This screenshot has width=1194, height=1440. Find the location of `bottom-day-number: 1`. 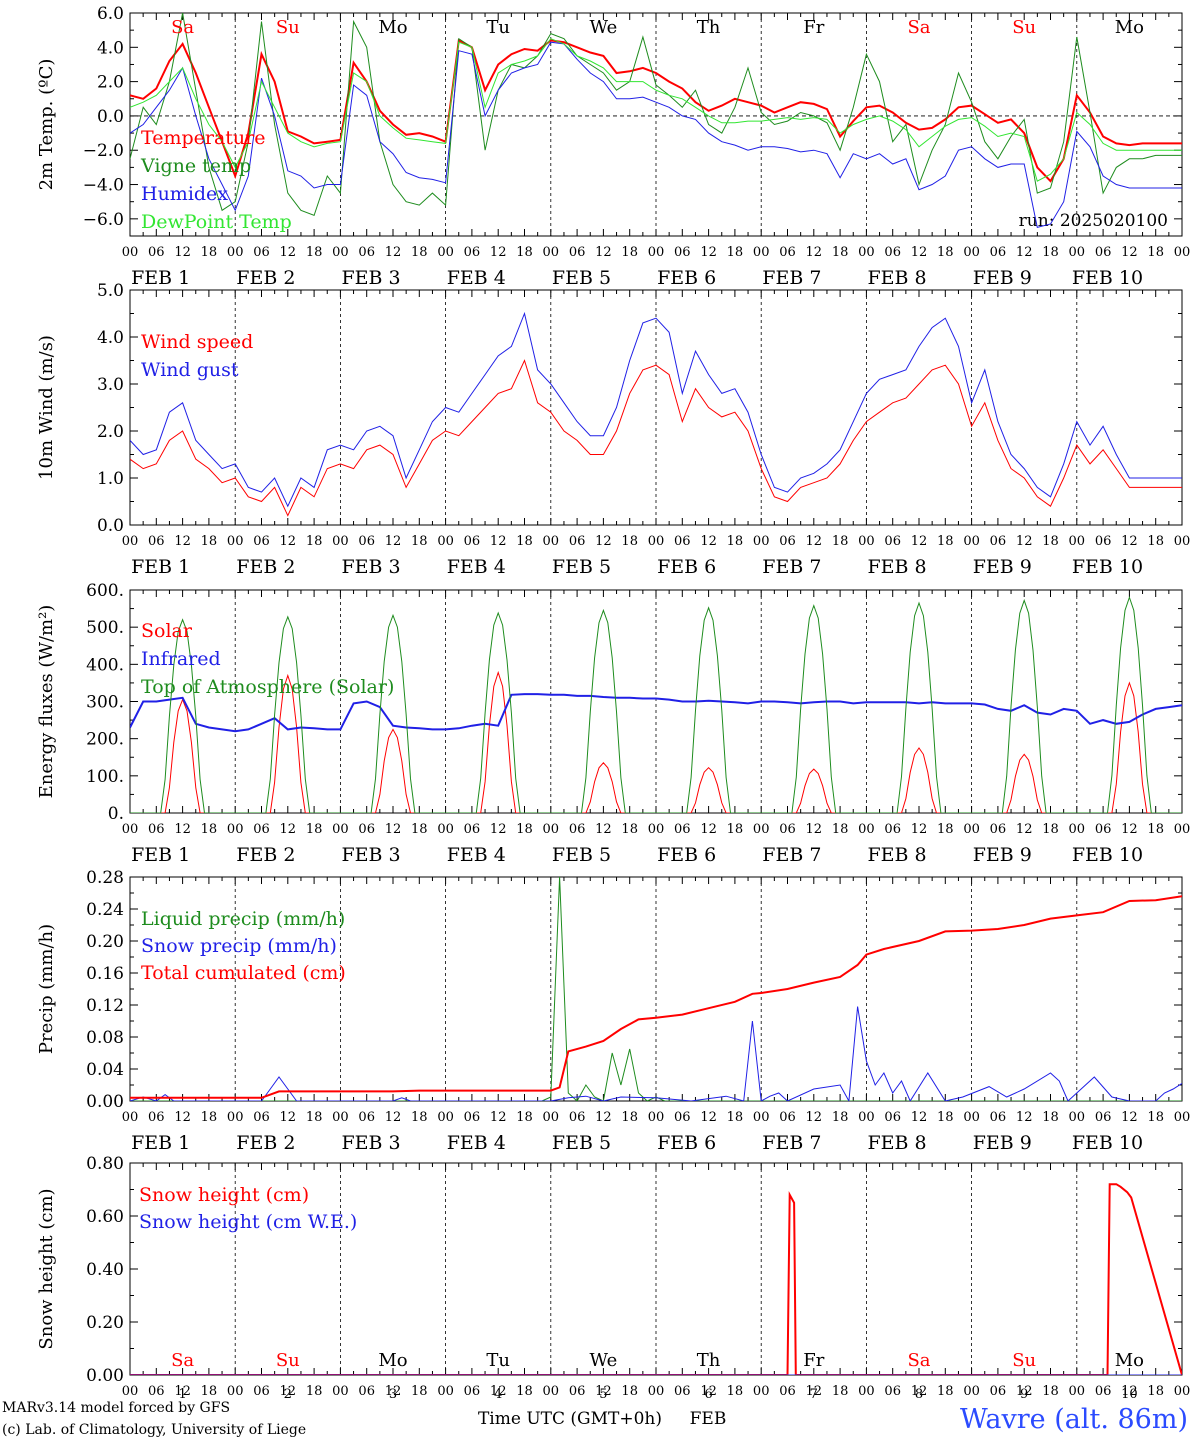

bottom-day-number: 1 is located at coordinates (182, 1394).